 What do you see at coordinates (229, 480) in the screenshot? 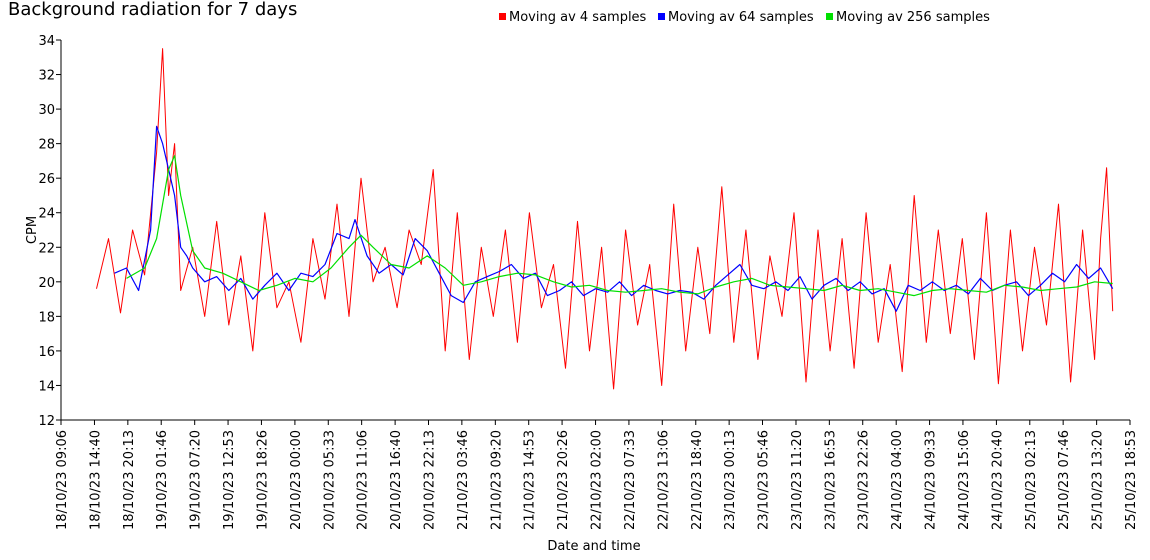
I see `x-tick-label: 19/10/23 12:53` at bounding box center [229, 480].